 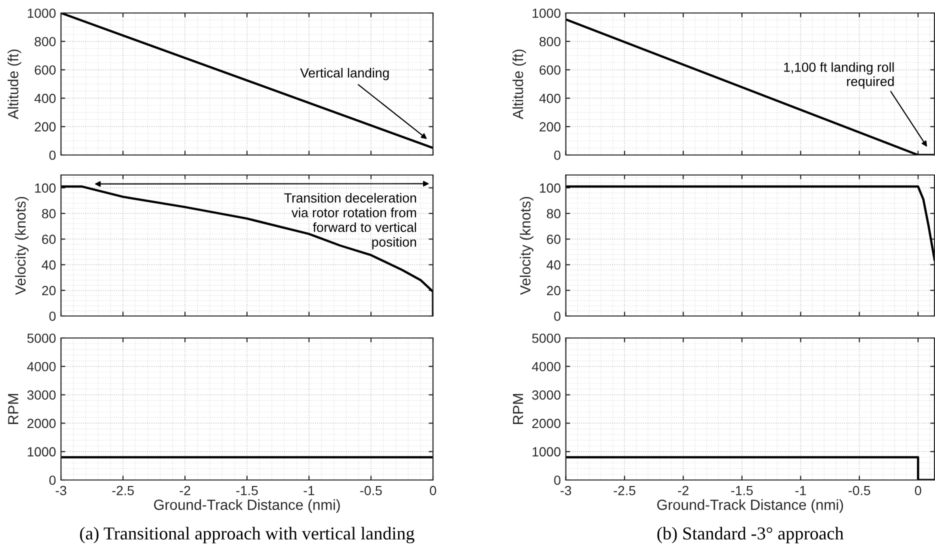 What do you see at coordinates (750, 535) in the screenshot?
I see `text: (b) Standard -3° approach` at bounding box center [750, 535].